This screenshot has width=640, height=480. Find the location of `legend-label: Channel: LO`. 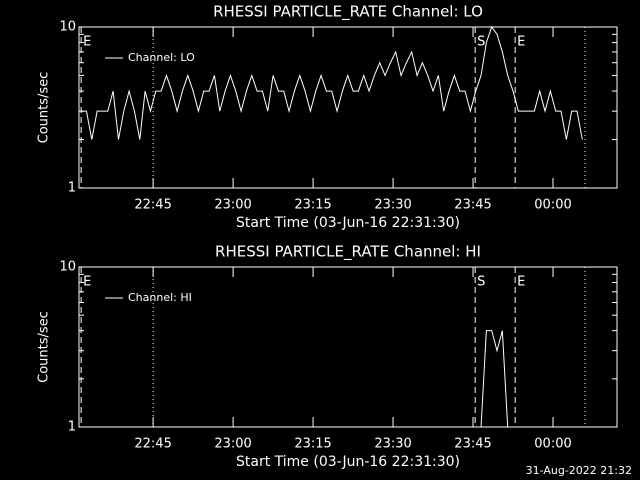

legend-label: Channel: LO is located at coordinates (161, 57).